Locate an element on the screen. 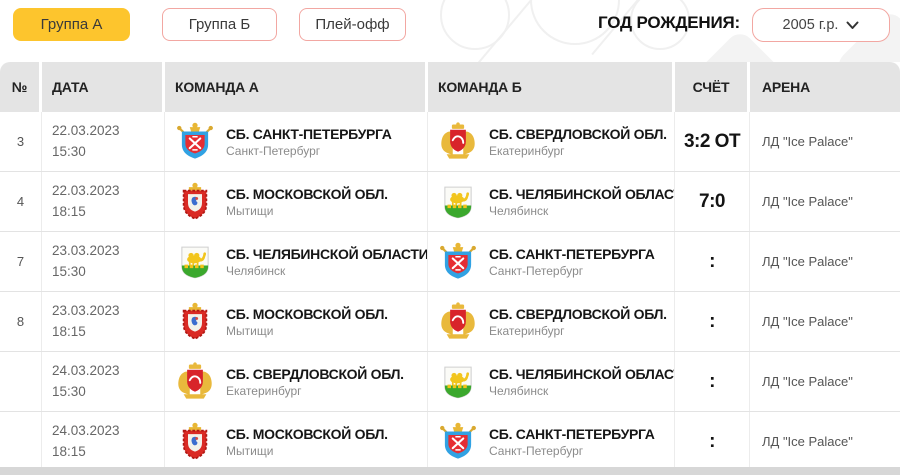 This screenshot has height=475, width=900. tab-playoff: Плей-офф is located at coordinates (352, 24).